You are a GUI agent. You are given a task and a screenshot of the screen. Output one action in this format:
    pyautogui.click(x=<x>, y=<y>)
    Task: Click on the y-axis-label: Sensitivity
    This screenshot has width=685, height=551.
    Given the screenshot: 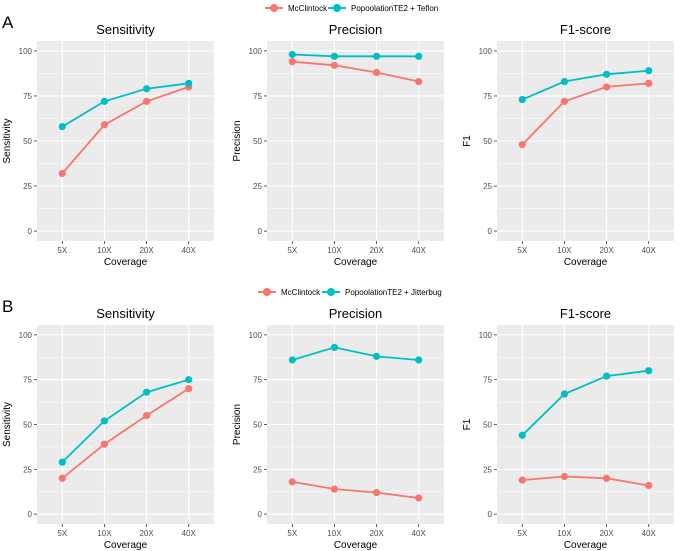 What is the action you would take?
    pyautogui.click(x=7, y=424)
    